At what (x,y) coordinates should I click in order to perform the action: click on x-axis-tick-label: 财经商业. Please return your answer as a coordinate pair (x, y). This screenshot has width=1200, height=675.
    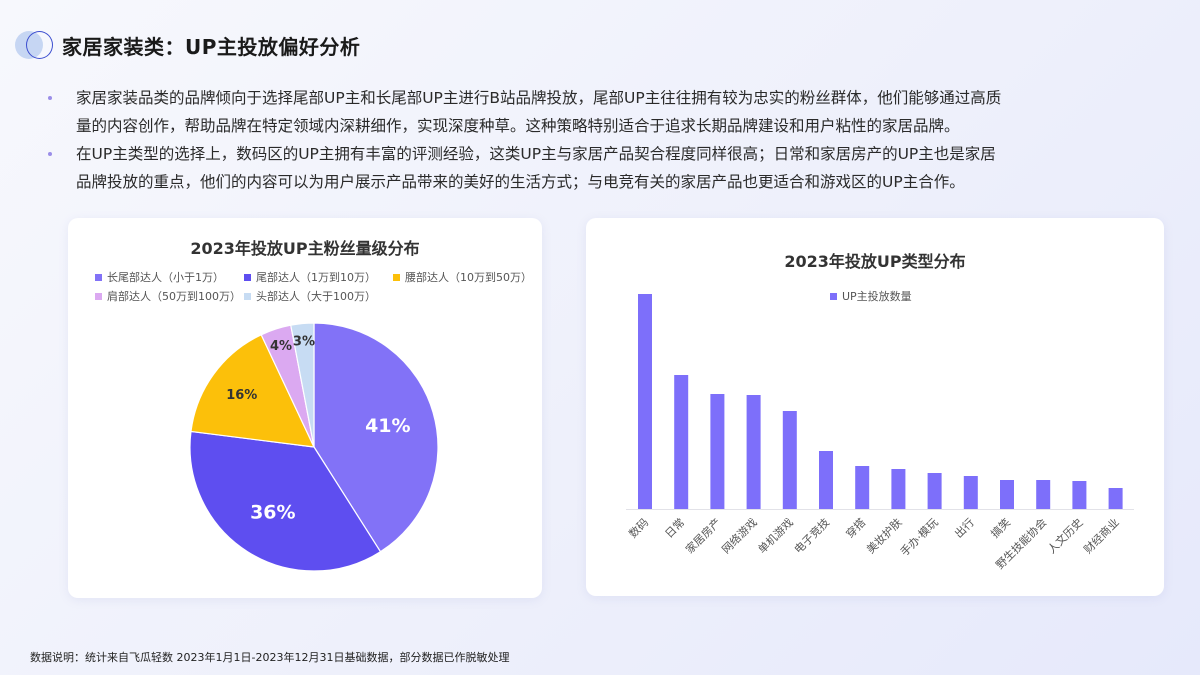
    Looking at the image, I should click on (1101, 535).